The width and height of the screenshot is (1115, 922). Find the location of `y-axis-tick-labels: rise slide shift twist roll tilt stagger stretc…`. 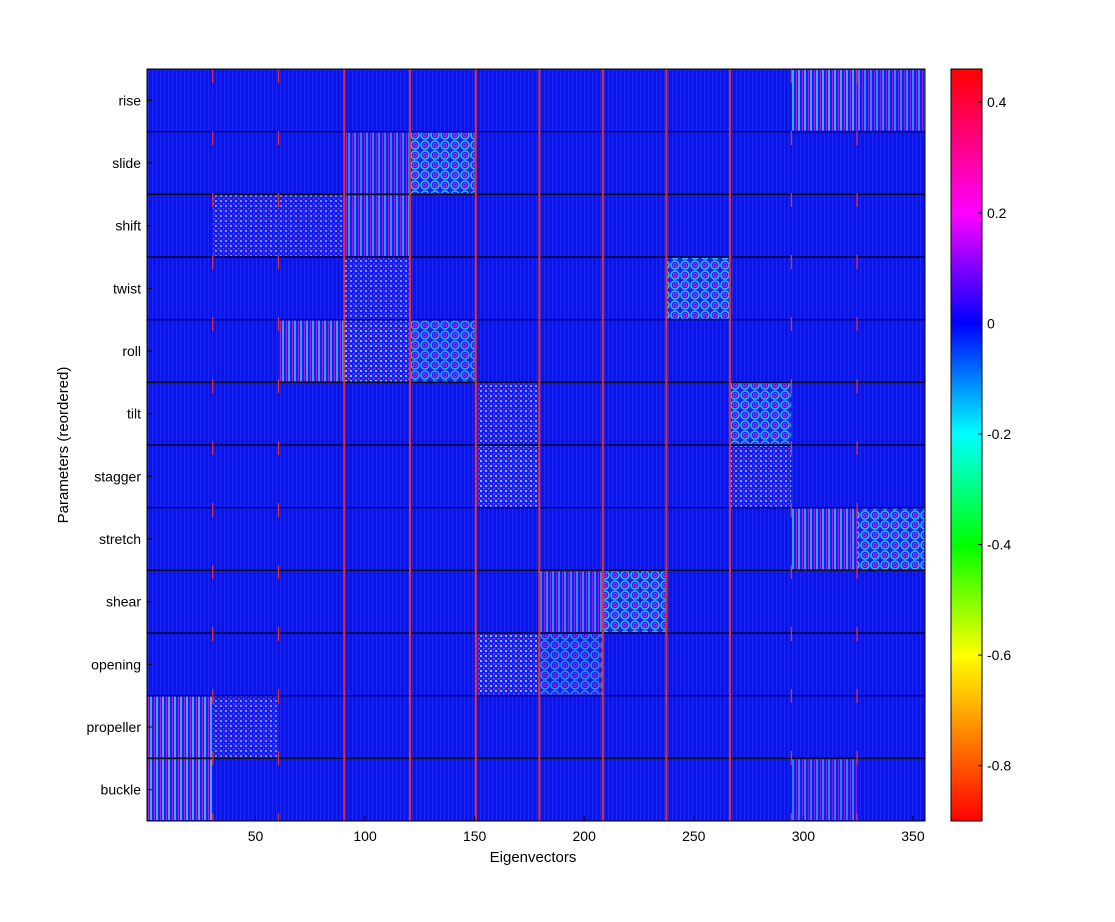

y-axis-tick-labels: rise slide shift twist roll tilt stagger stretc… is located at coordinates (119, 445).